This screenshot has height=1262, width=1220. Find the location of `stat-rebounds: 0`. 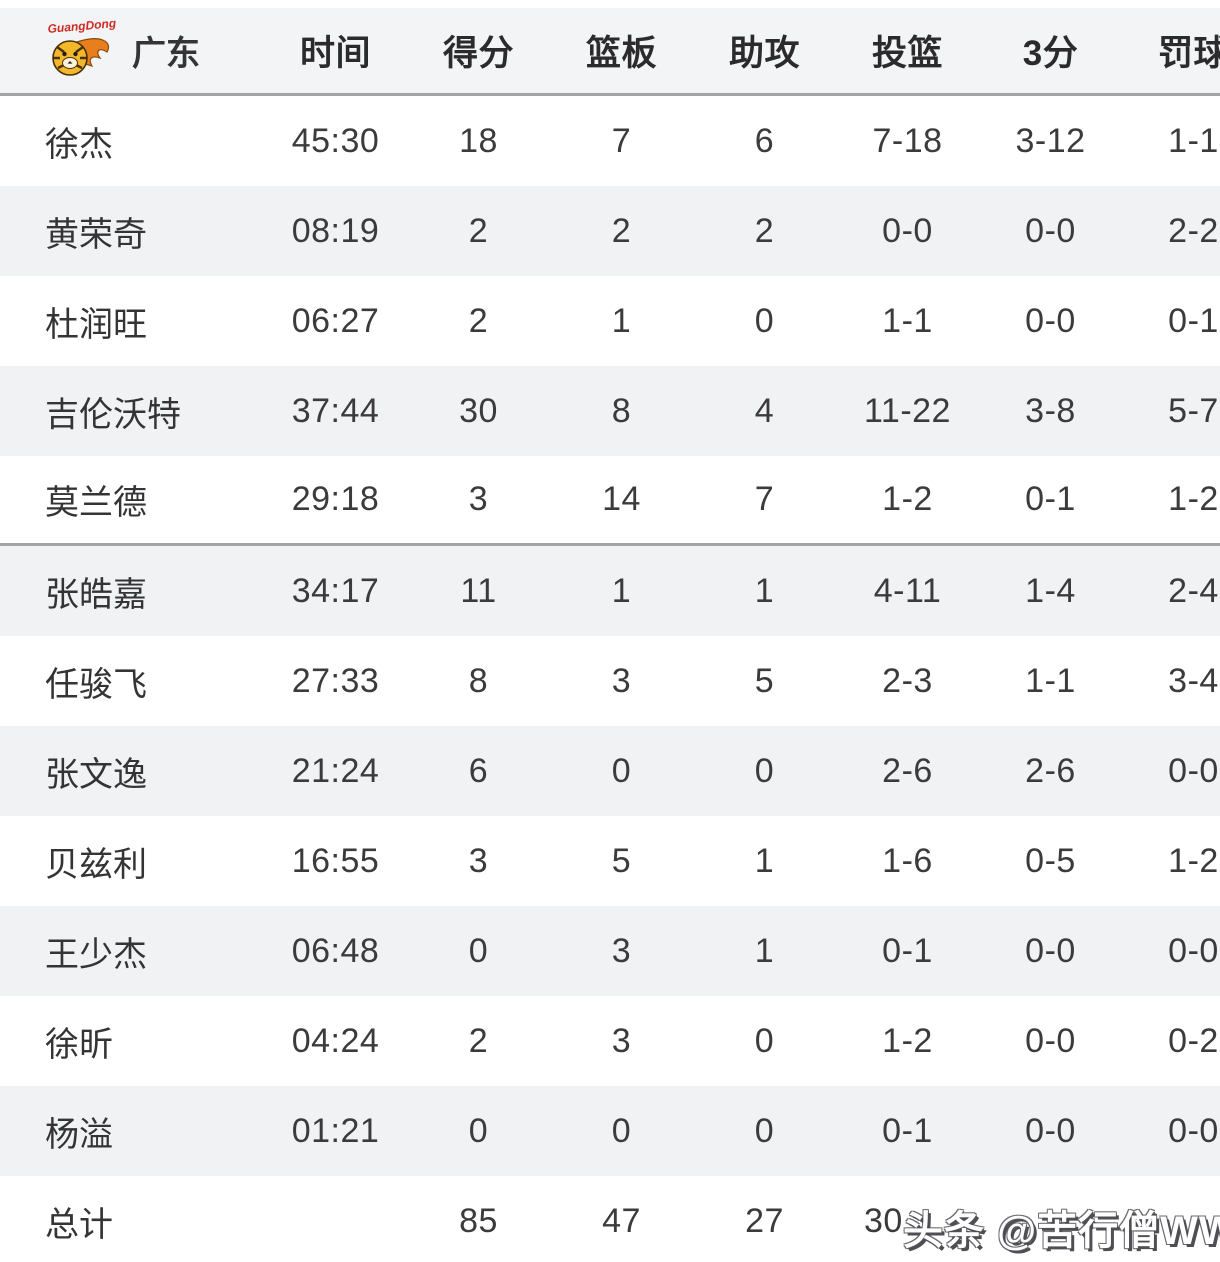

stat-rebounds: 0 is located at coordinates (621, 770).